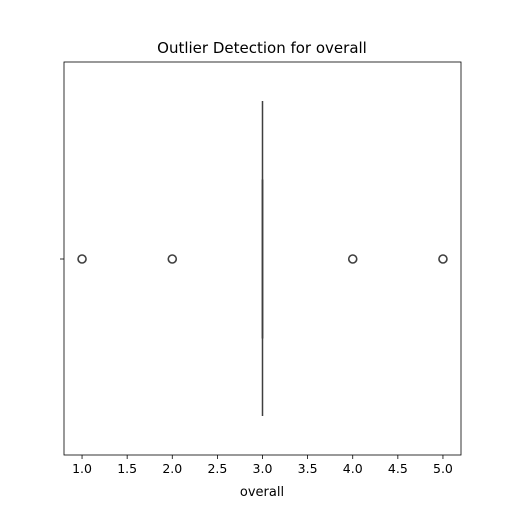 The image size is (512, 512). Describe the element at coordinates (217, 468) in the screenshot. I see `x-tick-label: 2.5` at that location.